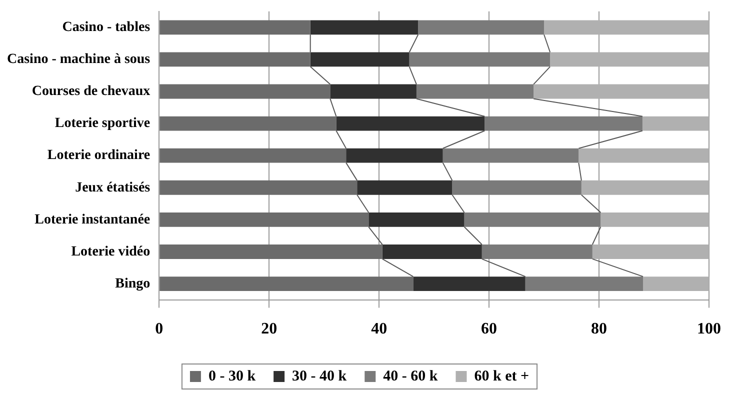 This screenshot has width=733, height=400. Describe the element at coordinates (232, 376) in the screenshot. I see `legend-label: 0 - 30 k` at that location.